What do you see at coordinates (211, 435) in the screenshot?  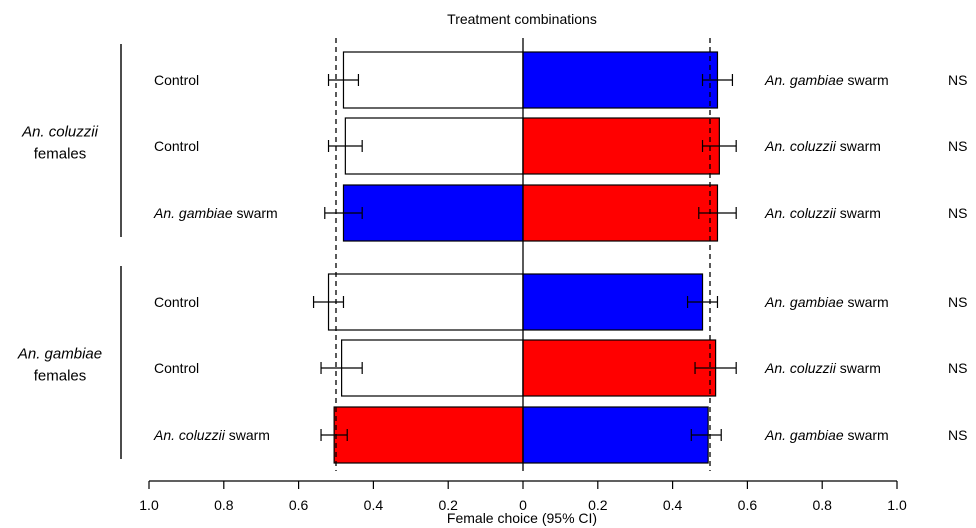 I see `left-treatment-label: An. coluzzii swarm` at bounding box center [211, 435].